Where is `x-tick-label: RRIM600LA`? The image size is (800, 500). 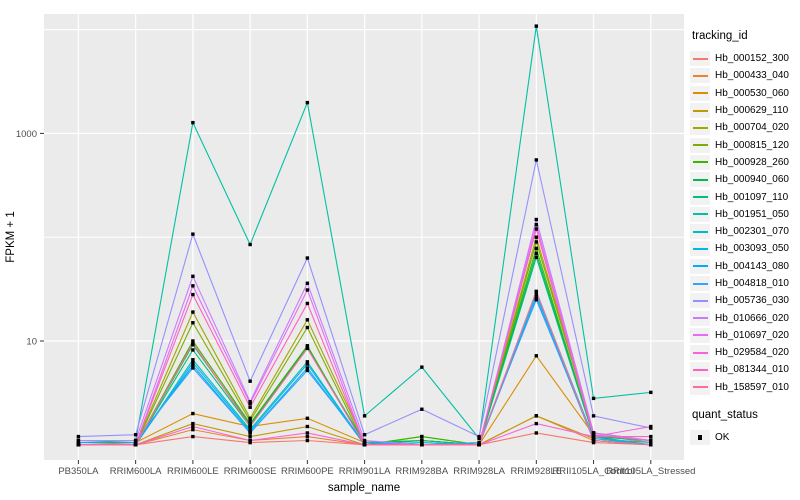 x-tick-label: RRIM600LA is located at coordinates (136, 471).